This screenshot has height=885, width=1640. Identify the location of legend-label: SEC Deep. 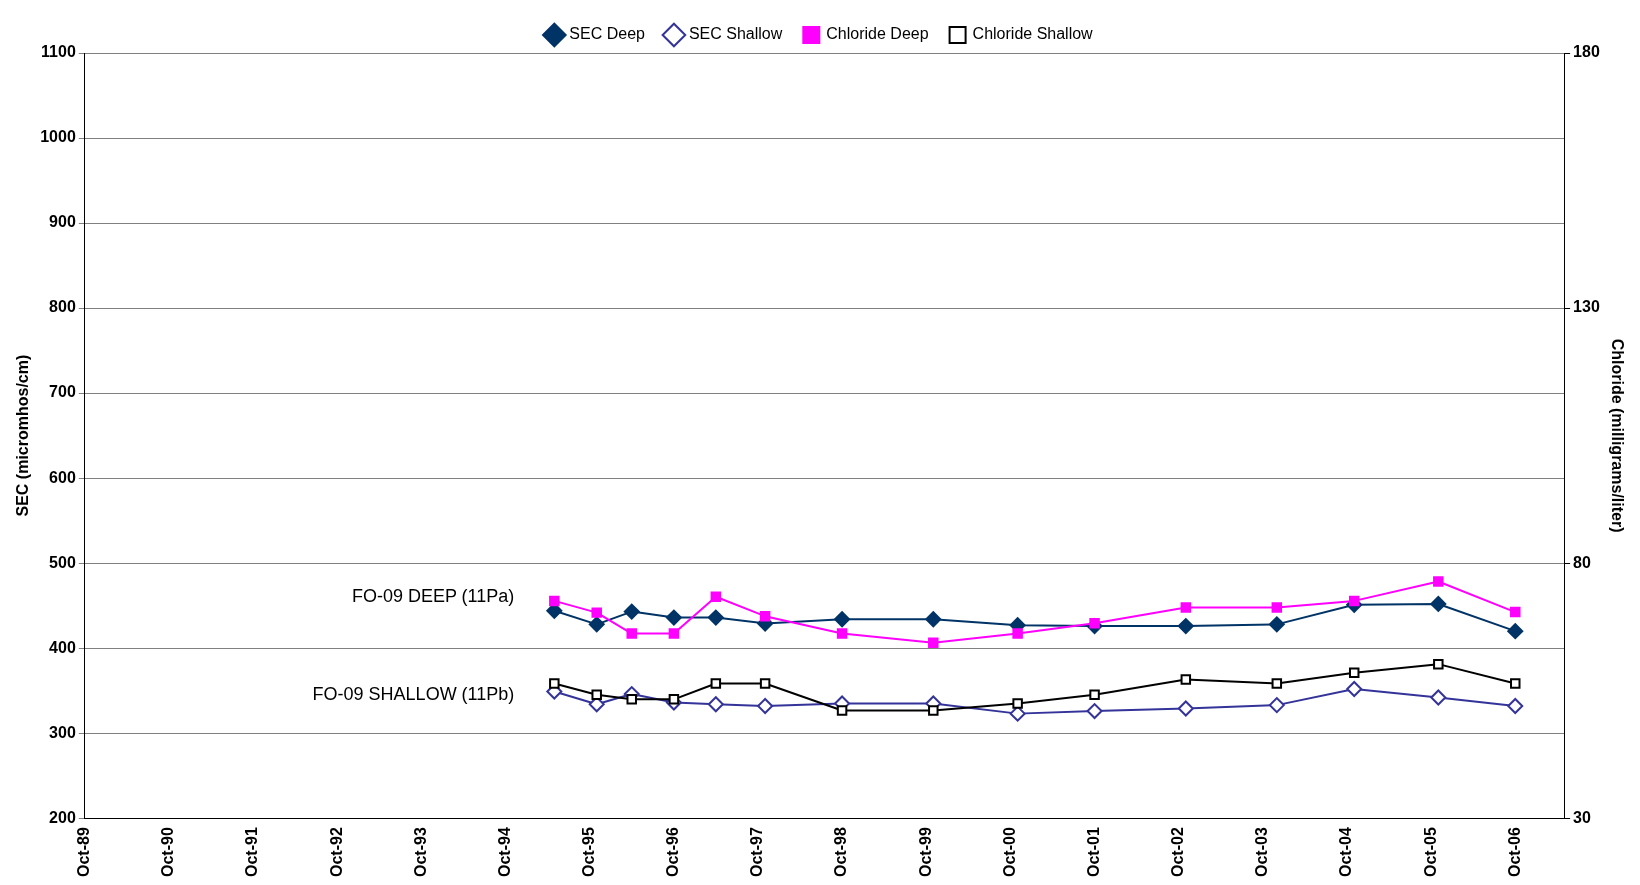
(607, 34).